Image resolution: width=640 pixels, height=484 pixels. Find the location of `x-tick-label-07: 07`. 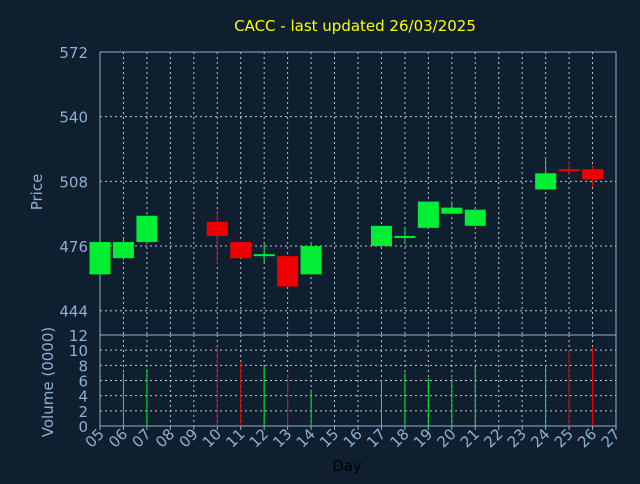

x-tick-label-07: 07 is located at coordinates (142, 438).